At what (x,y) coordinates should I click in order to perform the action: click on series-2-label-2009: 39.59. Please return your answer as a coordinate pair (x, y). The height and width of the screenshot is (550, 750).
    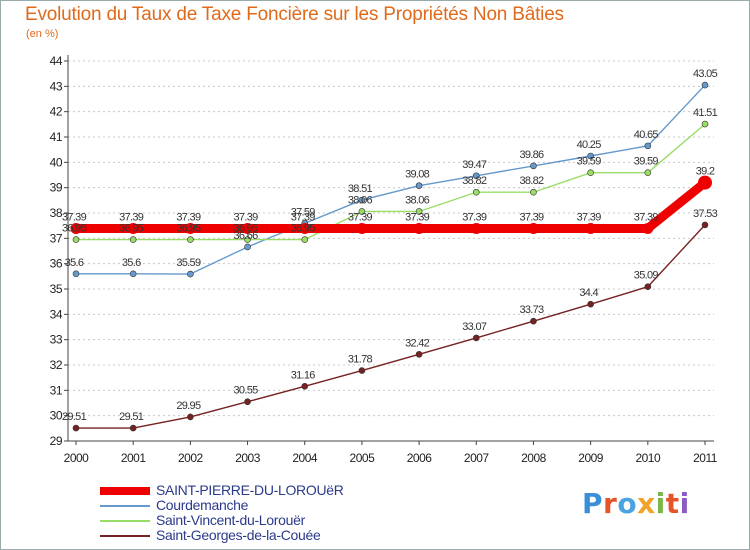
    Looking at the image, I should click on (589, 162).